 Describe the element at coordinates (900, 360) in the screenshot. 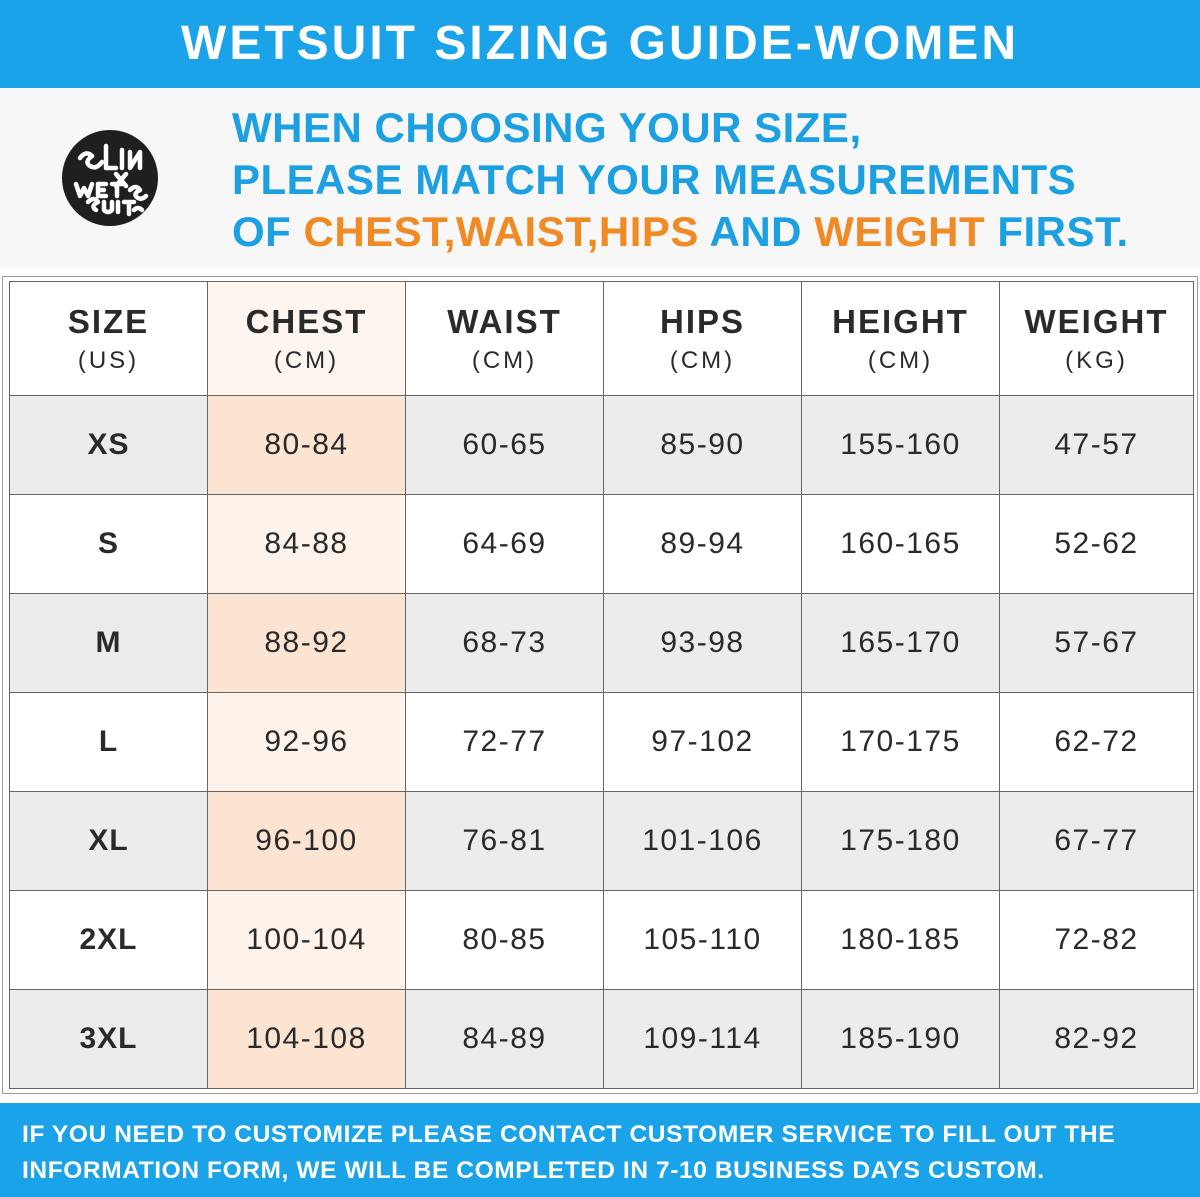

I see `header-height-unit: (CM)` at that location.